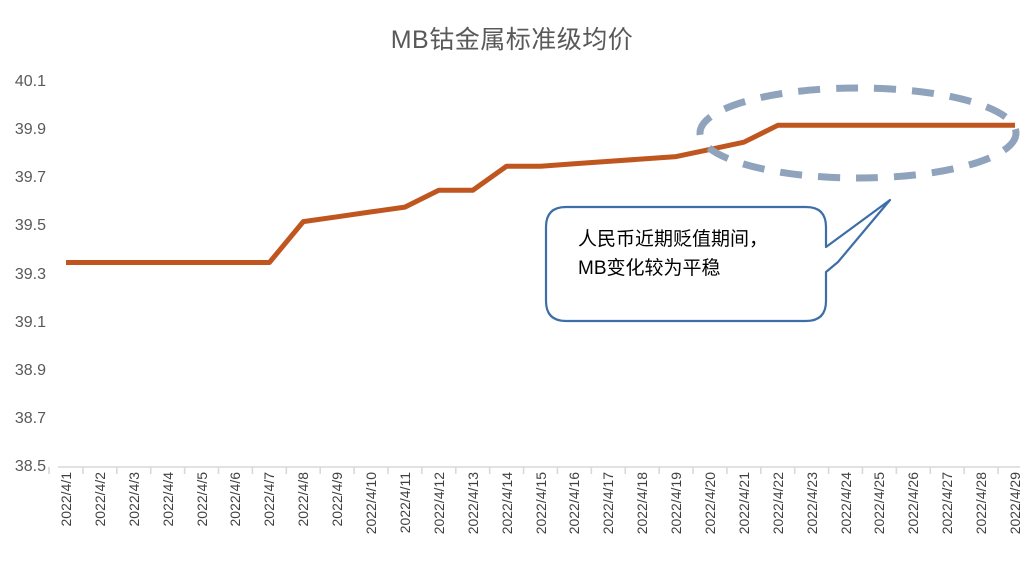  What do you see at coordinates (649, 269) in the screenshot?
I see `callout-line-2: MB变化较为平稳` at bounding box center [649, 269].